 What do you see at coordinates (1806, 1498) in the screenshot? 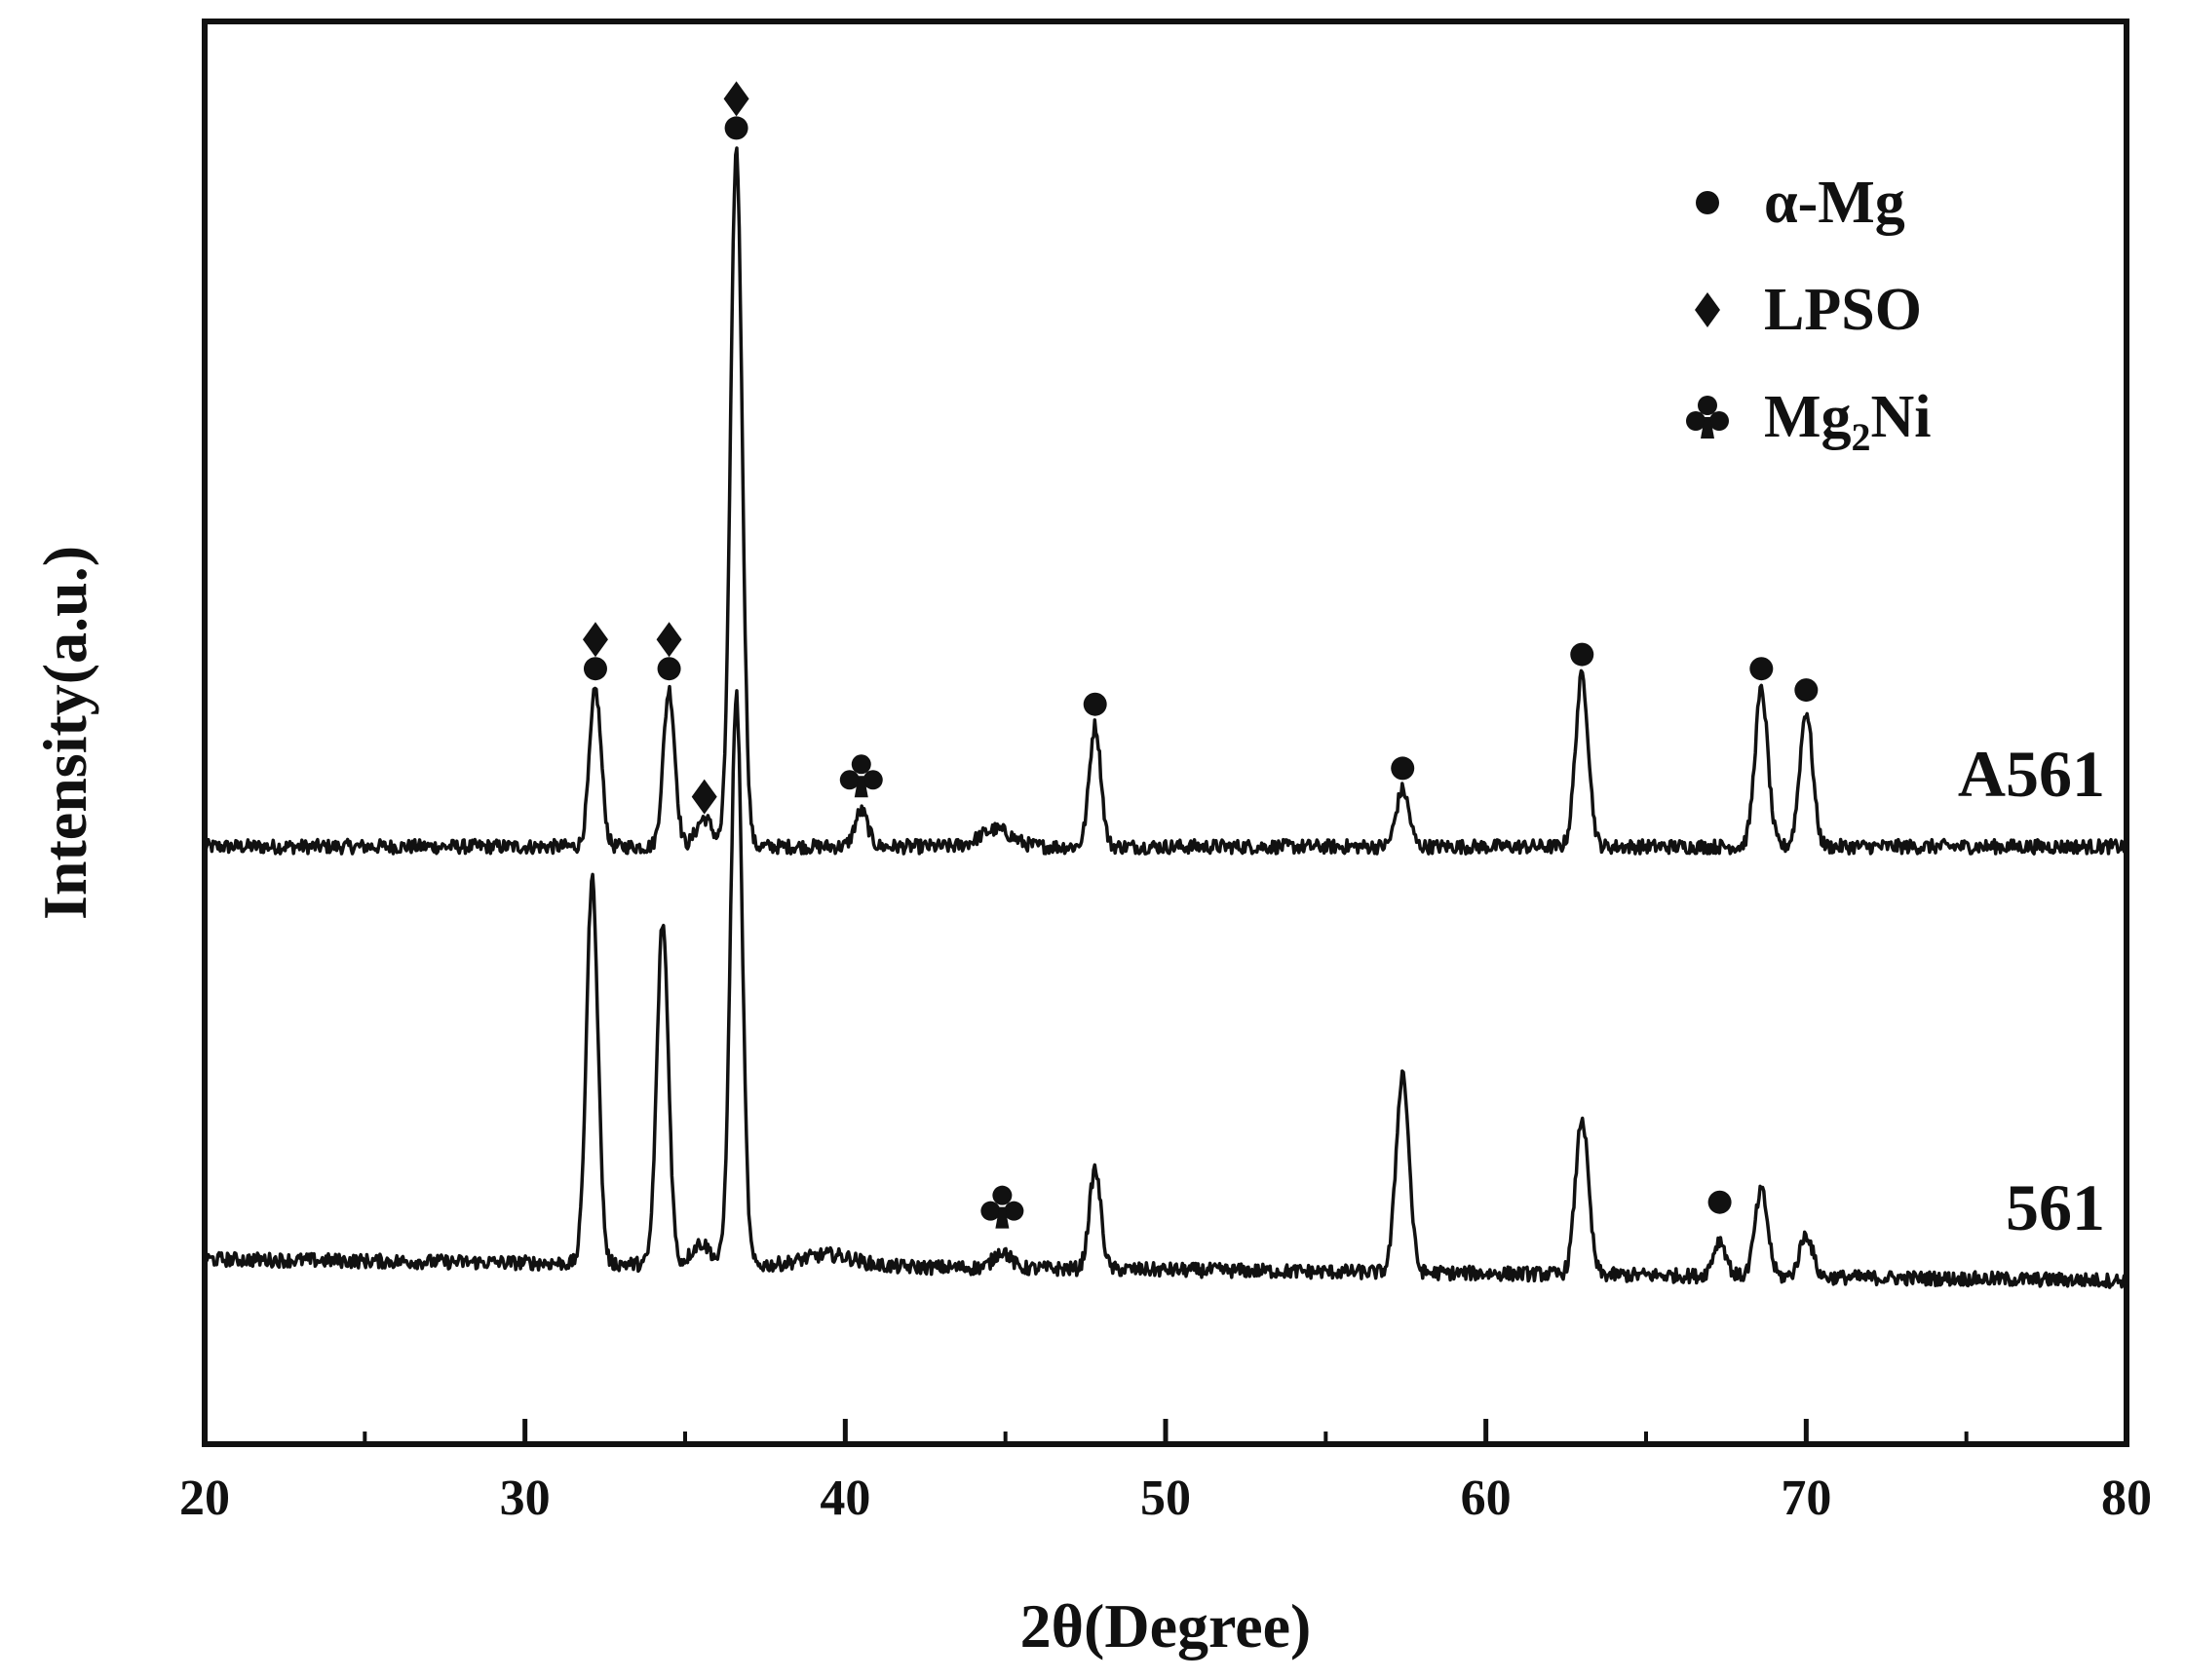
I see `x-tick-label: 70` at bounding box center [1806, 1498].